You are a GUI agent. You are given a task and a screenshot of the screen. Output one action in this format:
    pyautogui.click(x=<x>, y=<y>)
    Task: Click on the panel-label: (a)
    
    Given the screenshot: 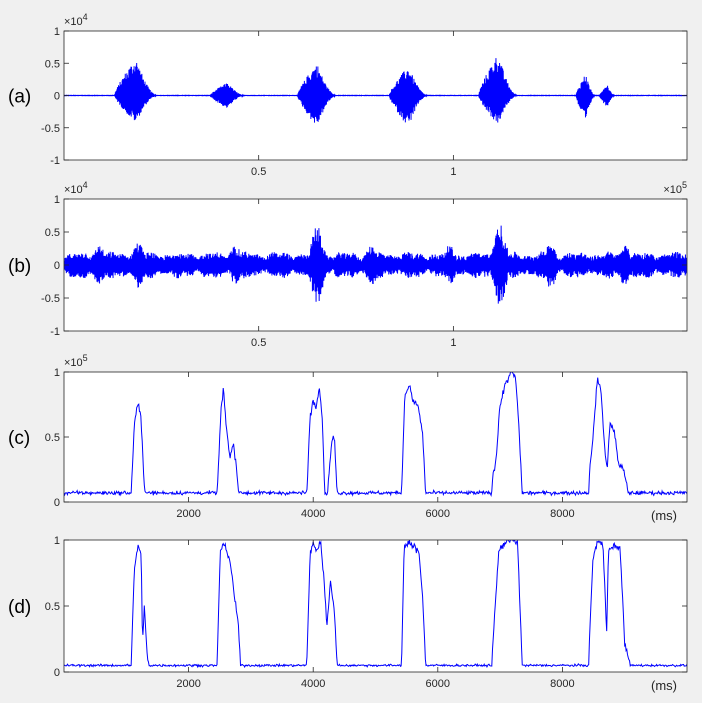 What is the action you would take?
    pyautogui.click(x=19, y=97)
    